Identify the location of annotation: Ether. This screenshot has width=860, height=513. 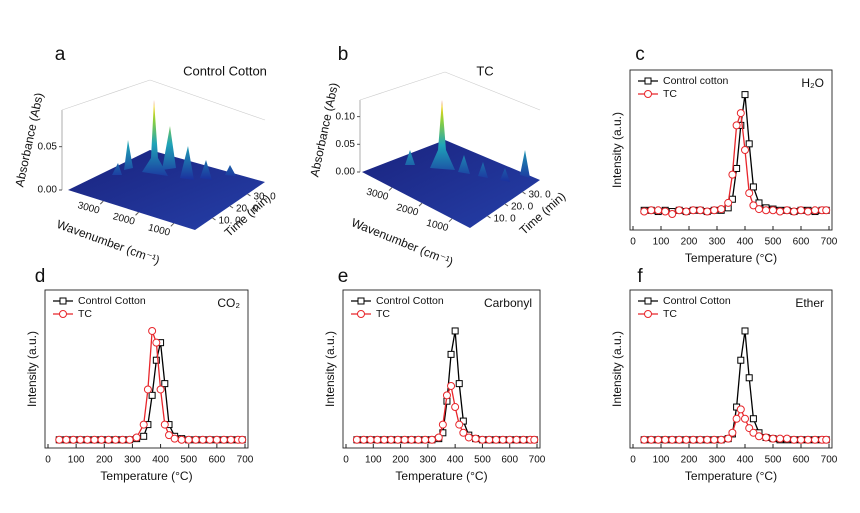
(809, 303).